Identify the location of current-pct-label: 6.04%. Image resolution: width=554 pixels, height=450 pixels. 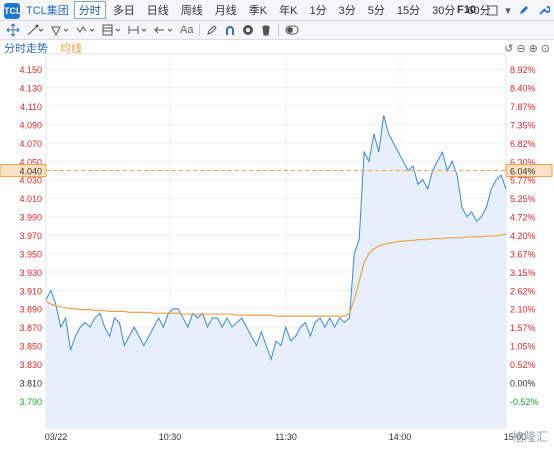
(523, 172).